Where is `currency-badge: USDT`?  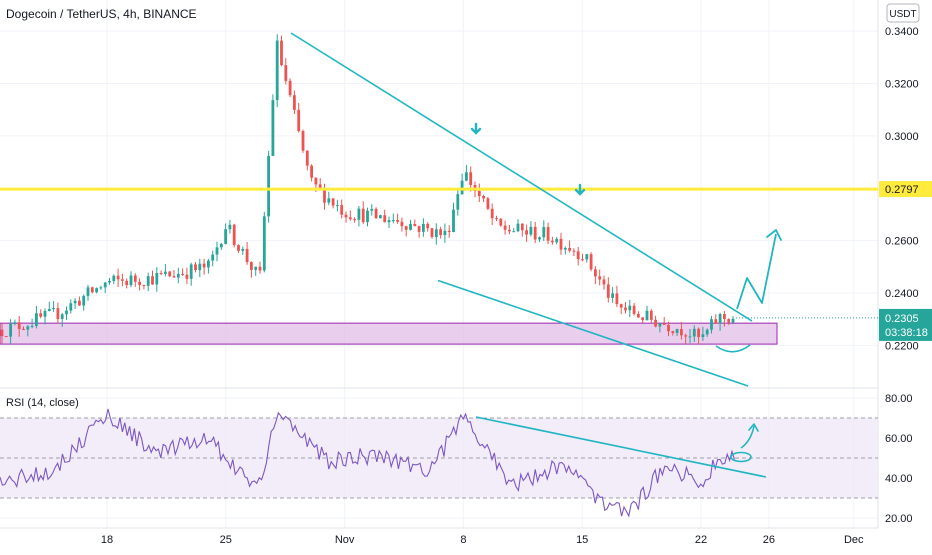 currency-badge: USDT is located at coordinates (903, 13).